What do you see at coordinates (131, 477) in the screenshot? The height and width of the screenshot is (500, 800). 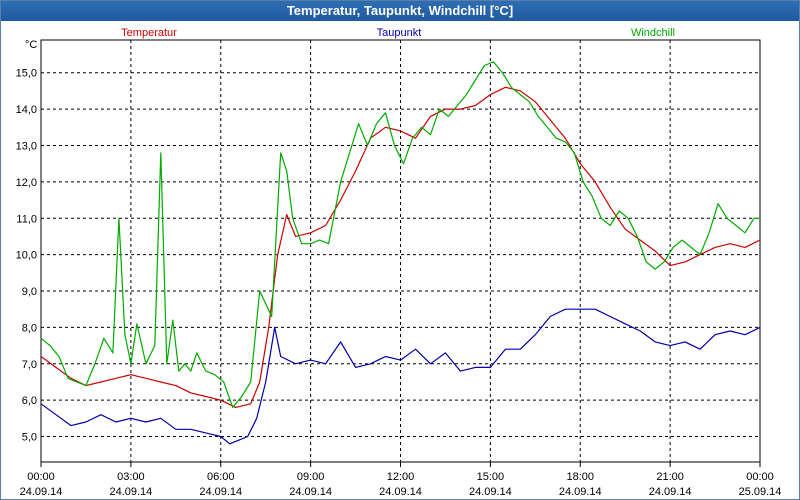 I see `x-tick-time: 03:00` at bounding box center [131, 477].